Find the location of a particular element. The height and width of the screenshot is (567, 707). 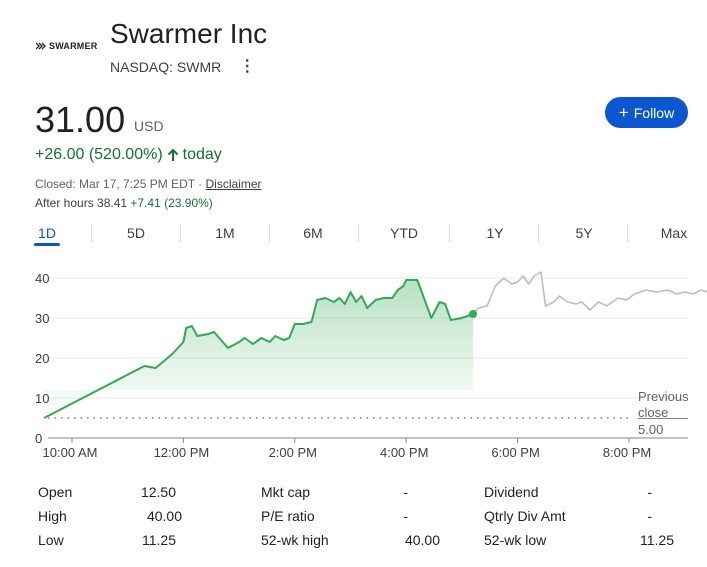

arrow-up-icon is located at coordinates (172, 154).